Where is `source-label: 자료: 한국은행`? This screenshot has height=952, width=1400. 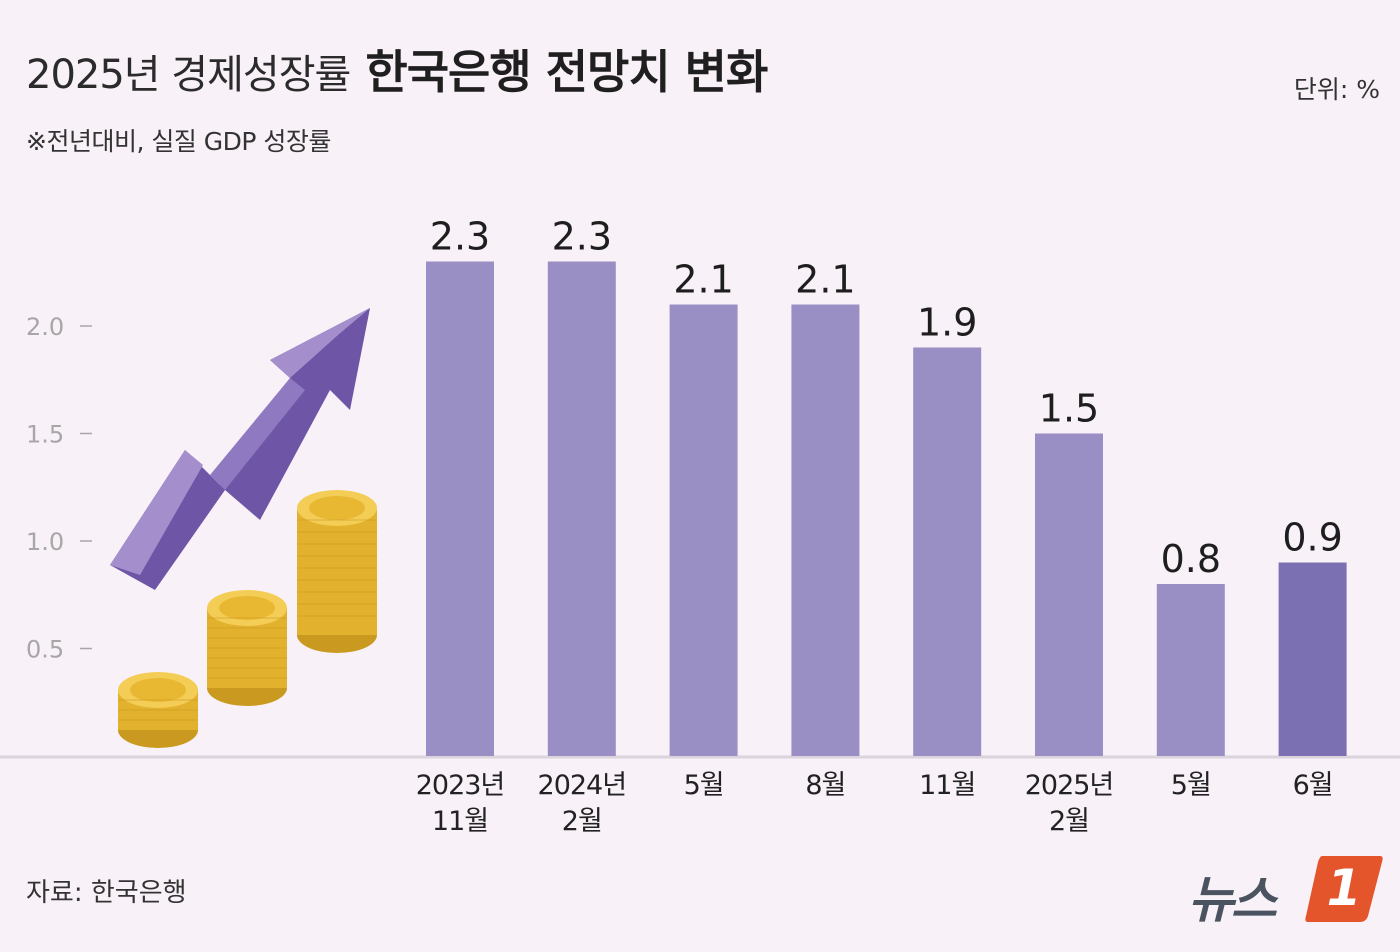
source-label: 자료: 한국은행 is located at coordinates (106, 893).